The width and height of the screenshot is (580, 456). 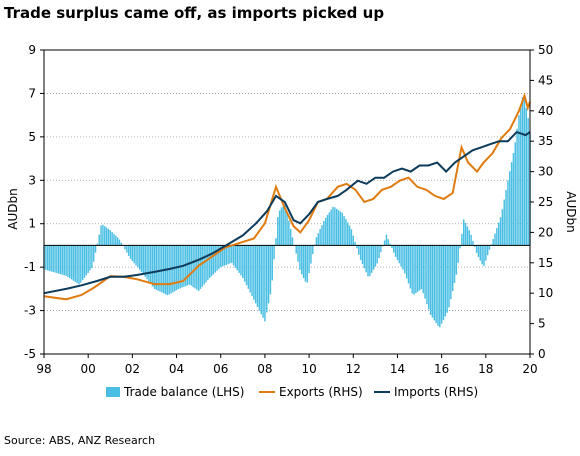 I want to click on right-tick-label: 35, so click(x=545, y=141).